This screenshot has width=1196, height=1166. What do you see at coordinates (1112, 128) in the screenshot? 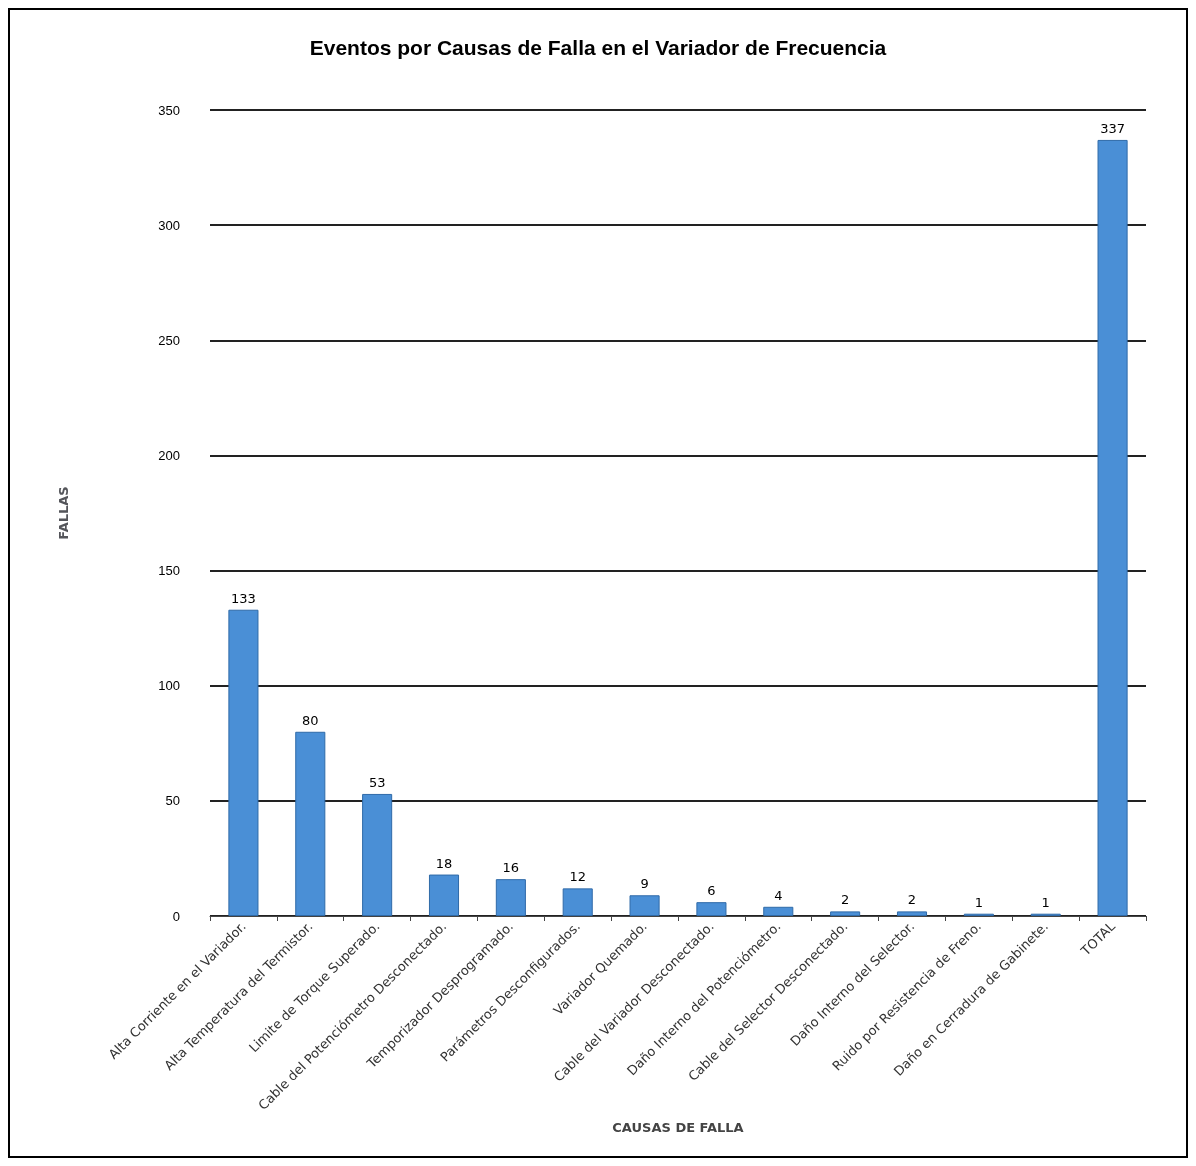
I see `data-label: 337` at bounding box center [1112, 128].